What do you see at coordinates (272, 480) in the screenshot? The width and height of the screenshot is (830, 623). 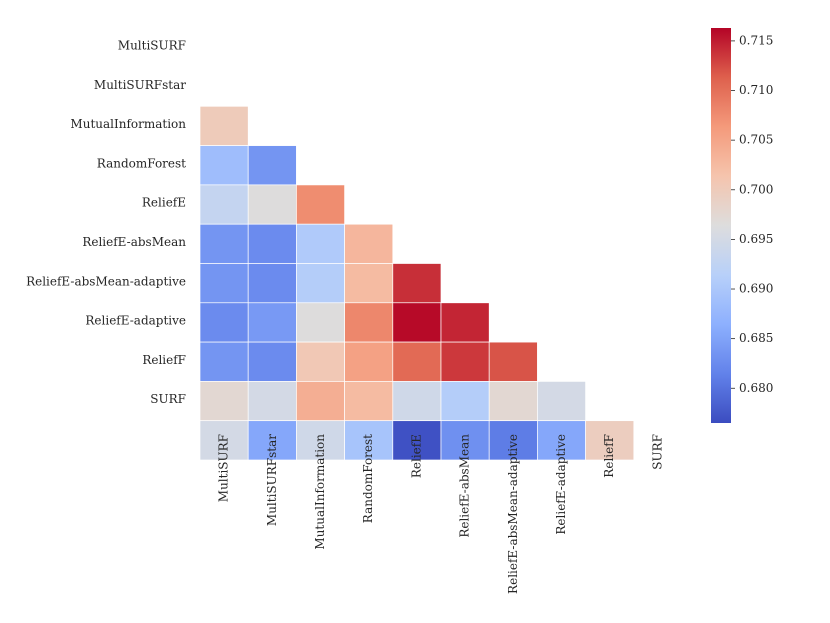 I see `x-tick-label: MultiSURFstar` at bounding box center [272, 480].